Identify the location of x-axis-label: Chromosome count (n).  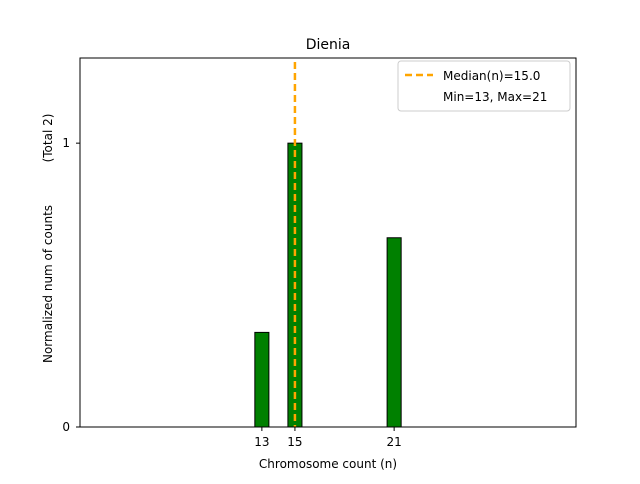
(328, 464).